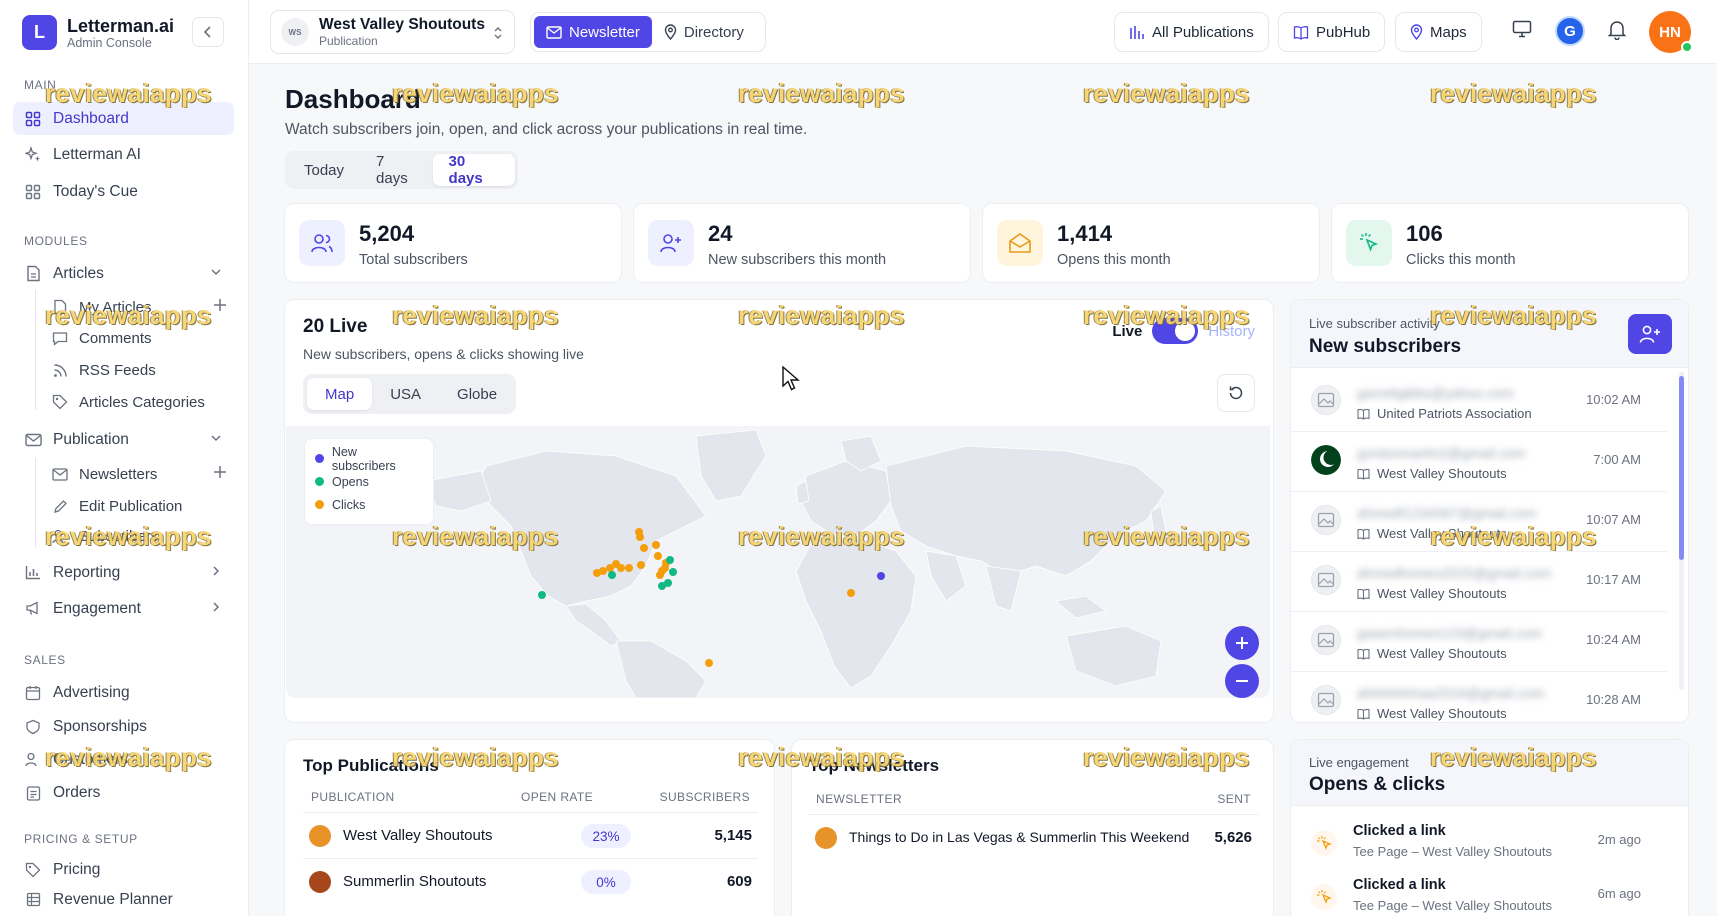 The image size is (1717, 916). Describe the element at coordinates (141, 307) in the screenshot. I see `sidebar-subitem-my-articles: My Articles` at that location.